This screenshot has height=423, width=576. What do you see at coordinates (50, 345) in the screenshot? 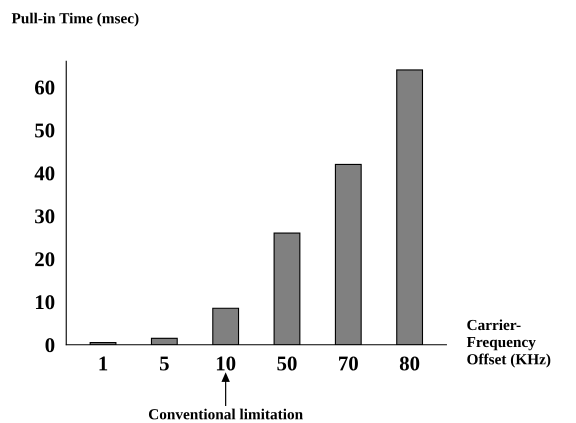
I see `y-tick-label: 0` at bounding box center [50, 345].